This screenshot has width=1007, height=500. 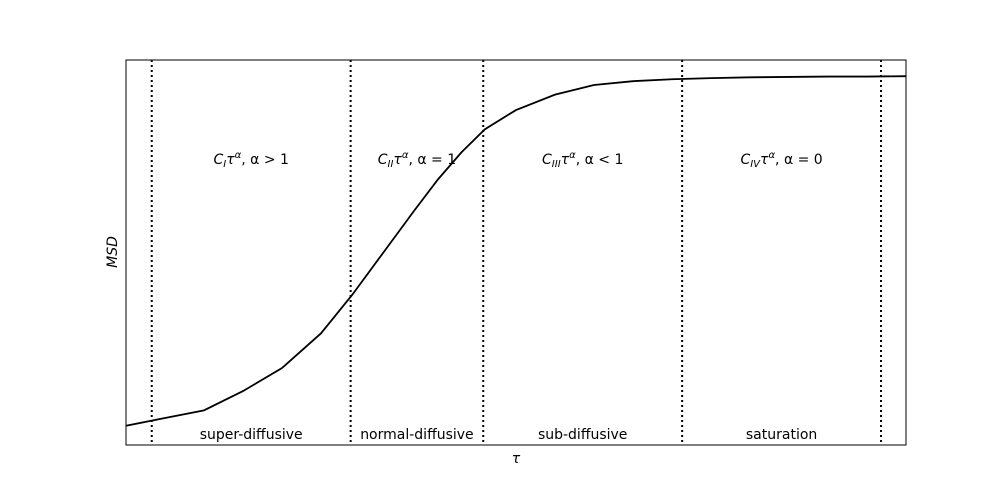 I want to click on region-formula: CIIτα, α = 1, so click(x=417, y=160).